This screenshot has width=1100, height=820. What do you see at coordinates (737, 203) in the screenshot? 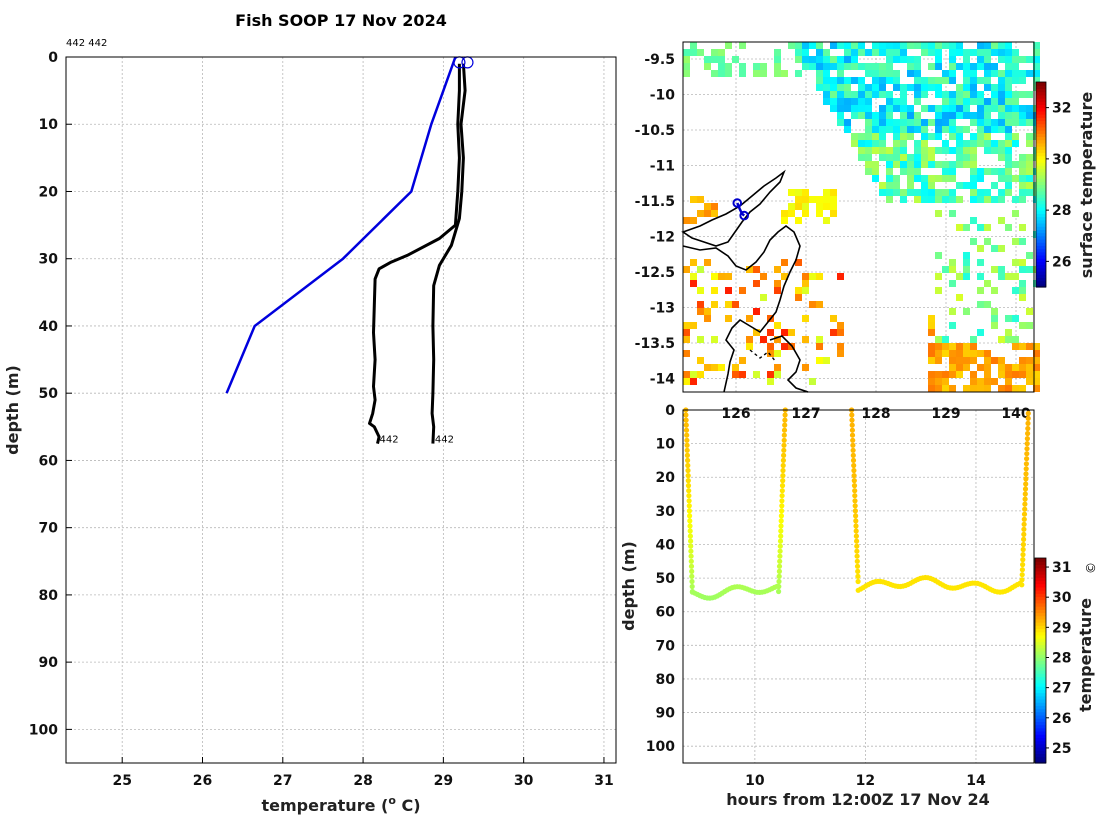
I see `ship-track-marker` at bounding box center [737, 203].